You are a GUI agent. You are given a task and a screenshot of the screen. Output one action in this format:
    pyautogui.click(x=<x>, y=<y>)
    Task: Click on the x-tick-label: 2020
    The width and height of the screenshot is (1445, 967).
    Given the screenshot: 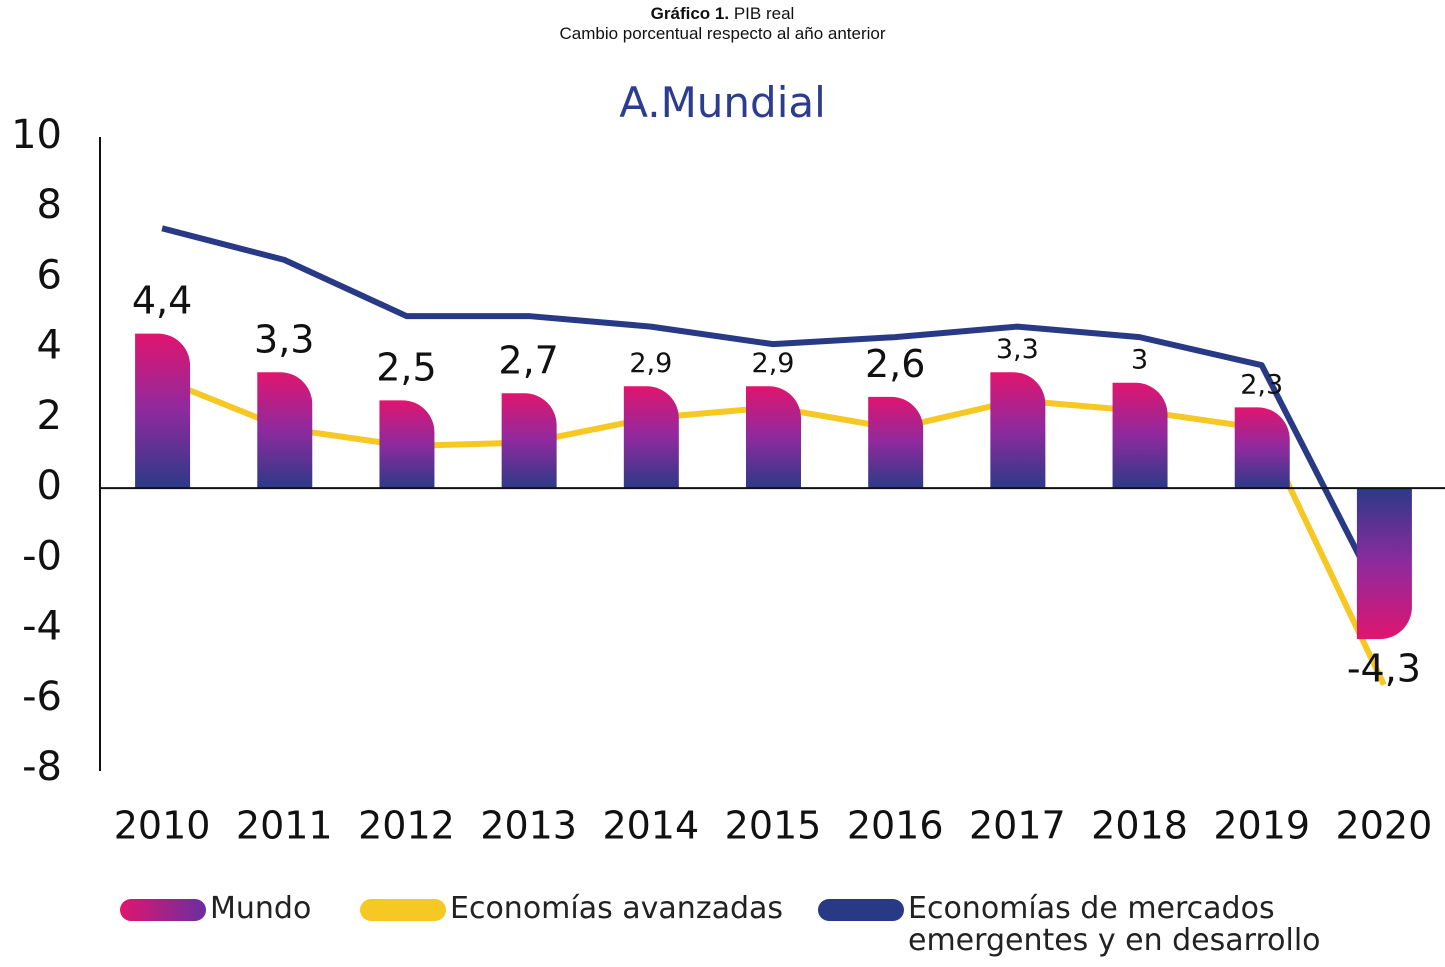 What is the action you would take?
    pyautogui.click(x=1384, y=826)
    